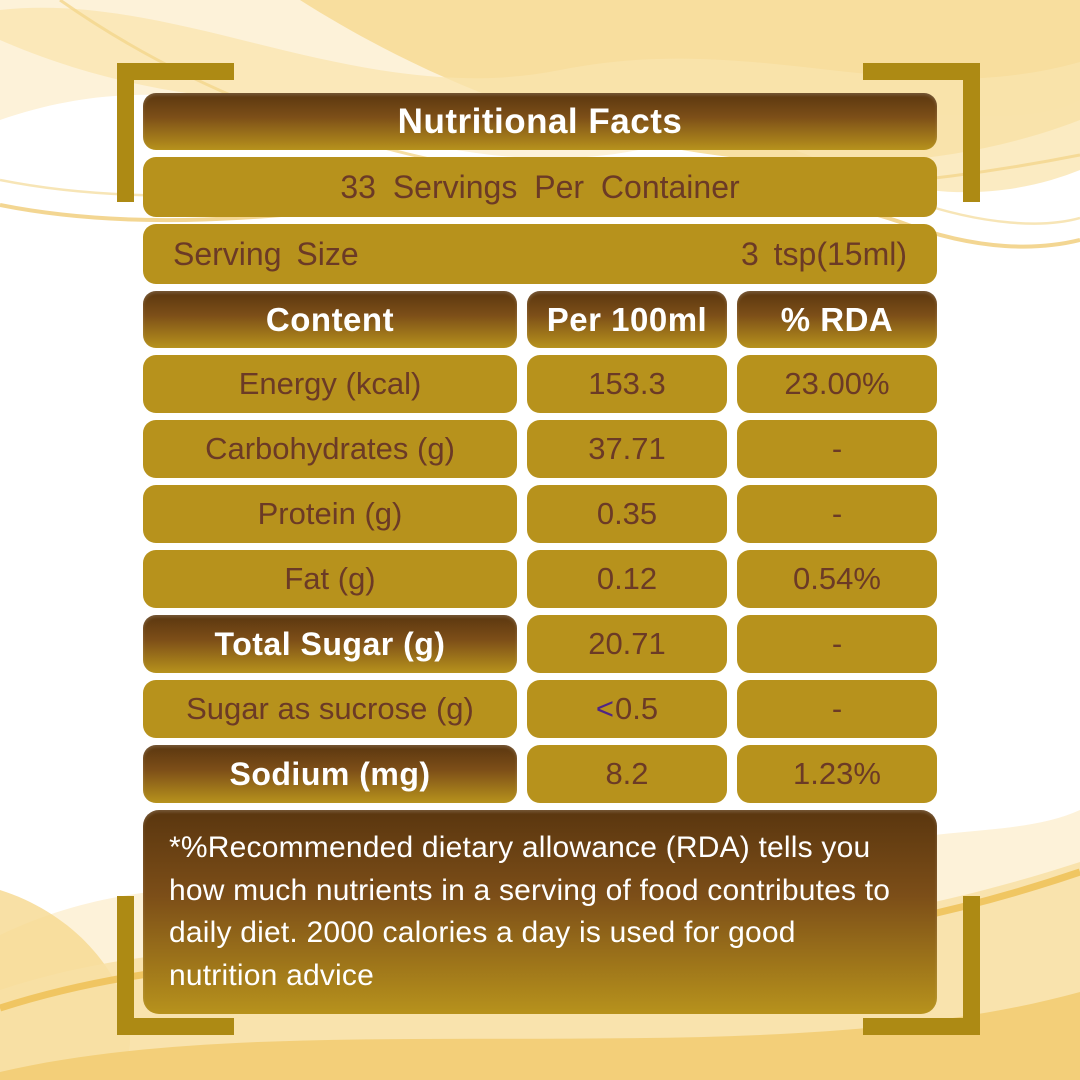 This screenshot has width=1080, height=1080. I want to click on table-row-protein: Protein (g) 0.35 -, so click(540, 514).